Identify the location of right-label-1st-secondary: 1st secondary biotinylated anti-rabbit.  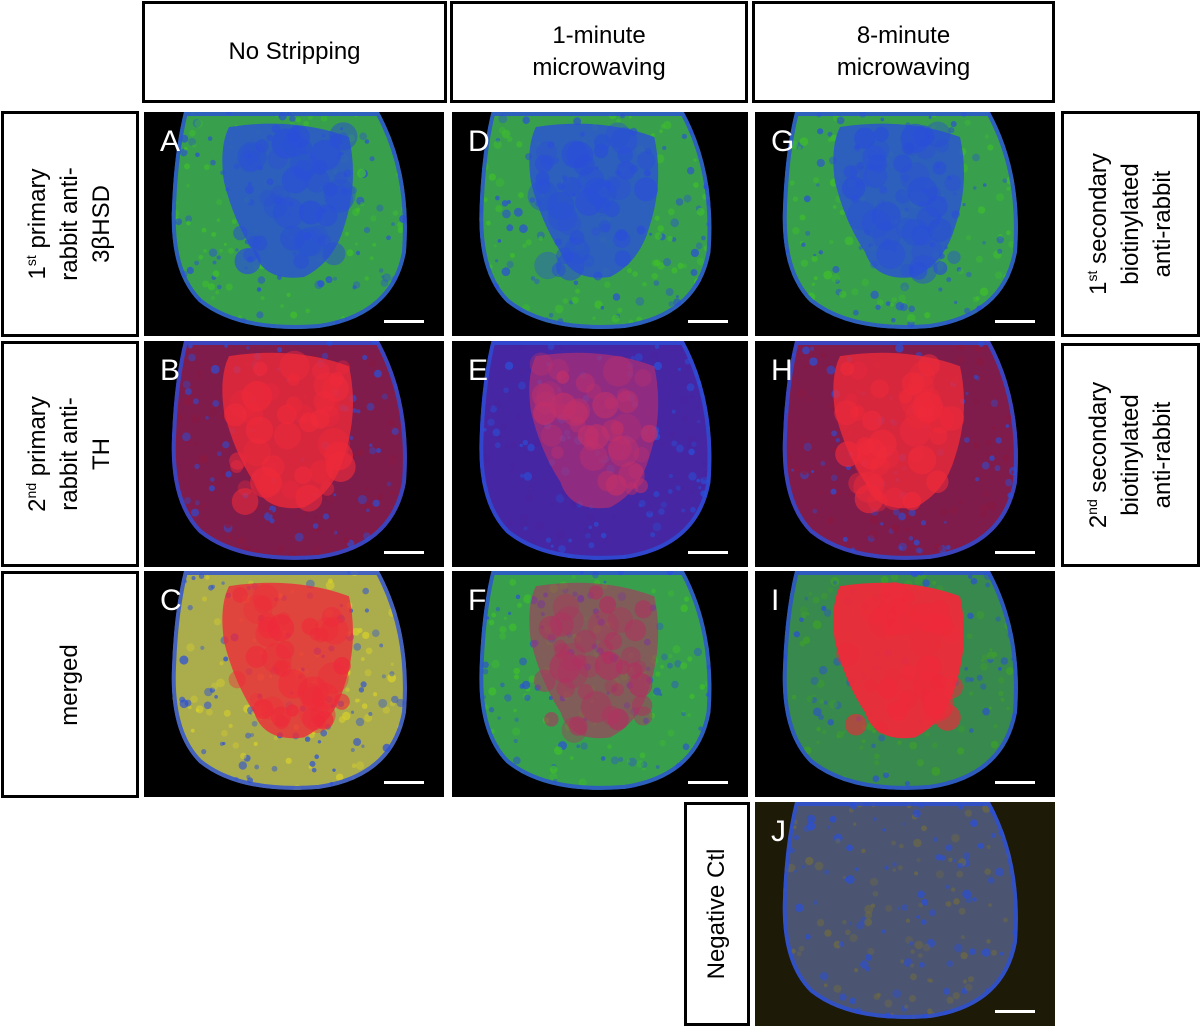
(1130, 224).